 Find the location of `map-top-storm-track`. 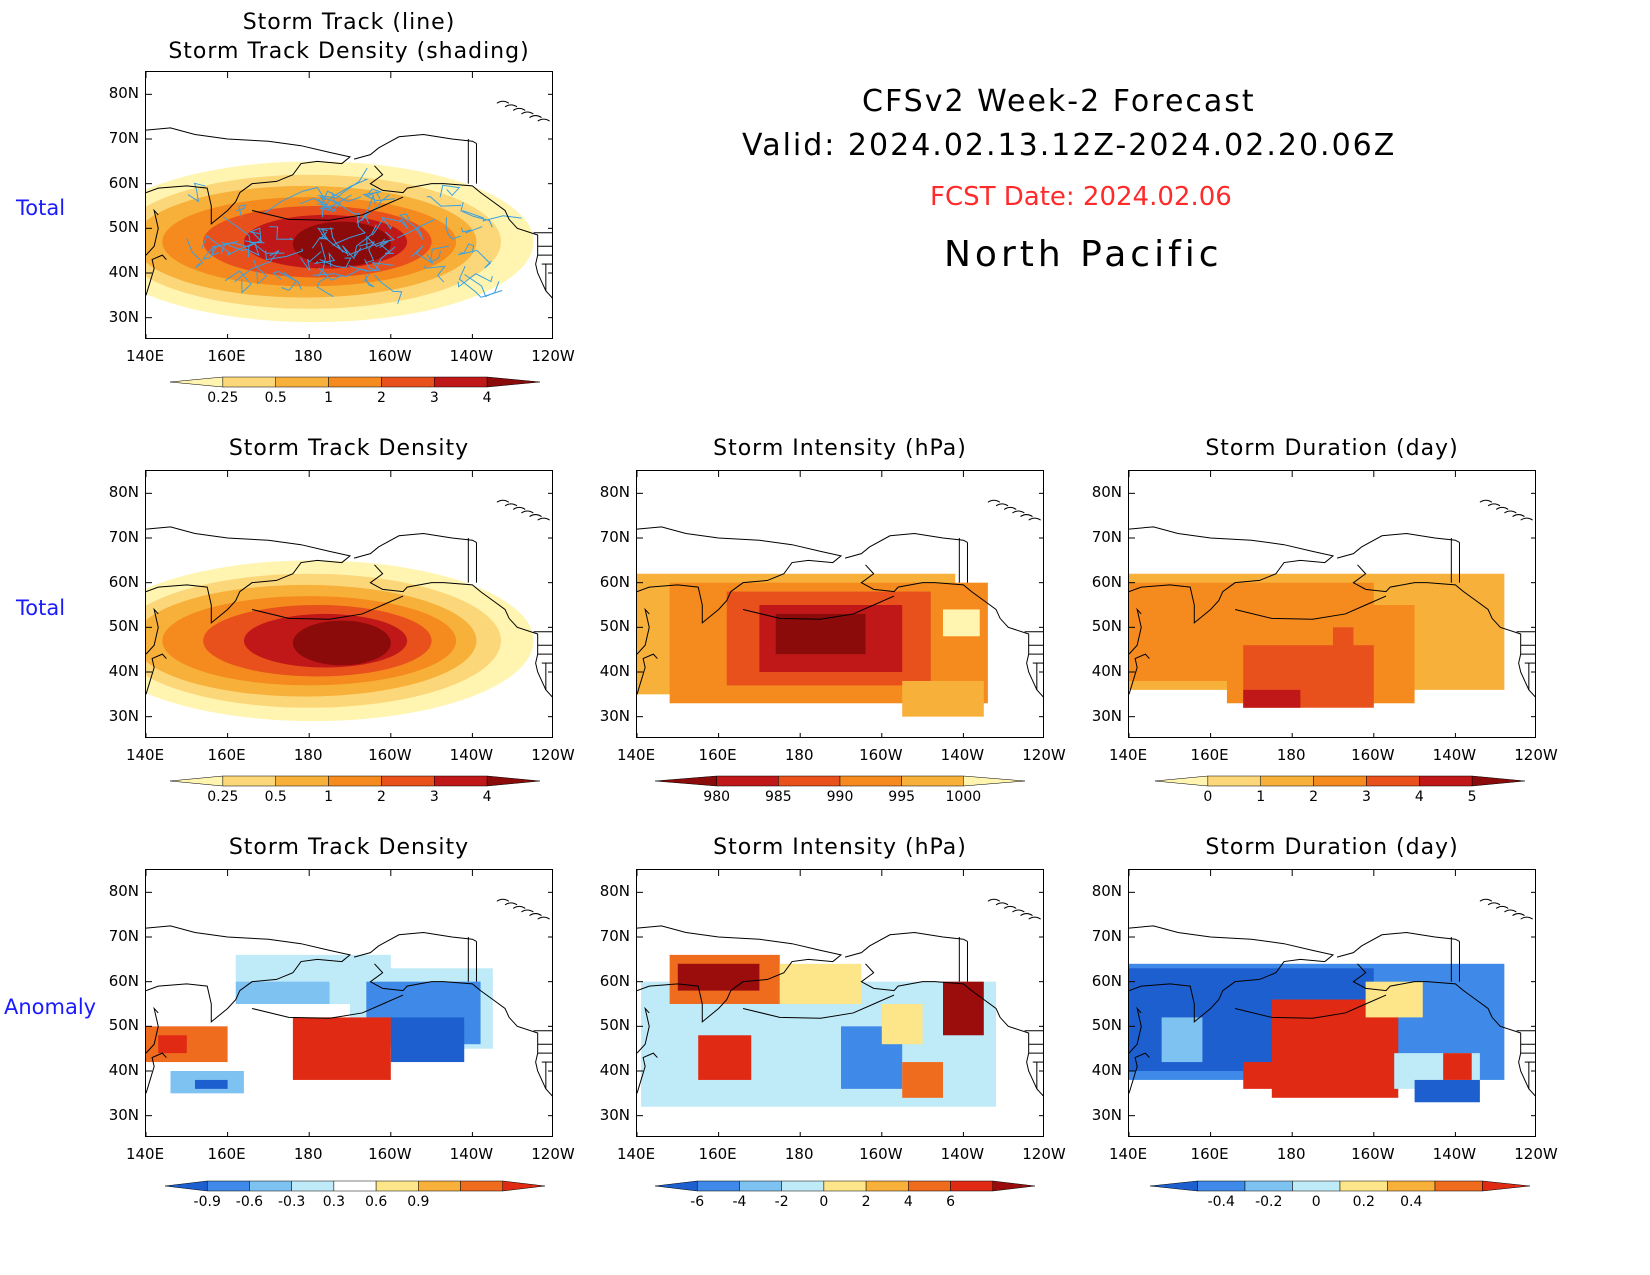

map-top-storm-track is located at coordinates (349, 205).